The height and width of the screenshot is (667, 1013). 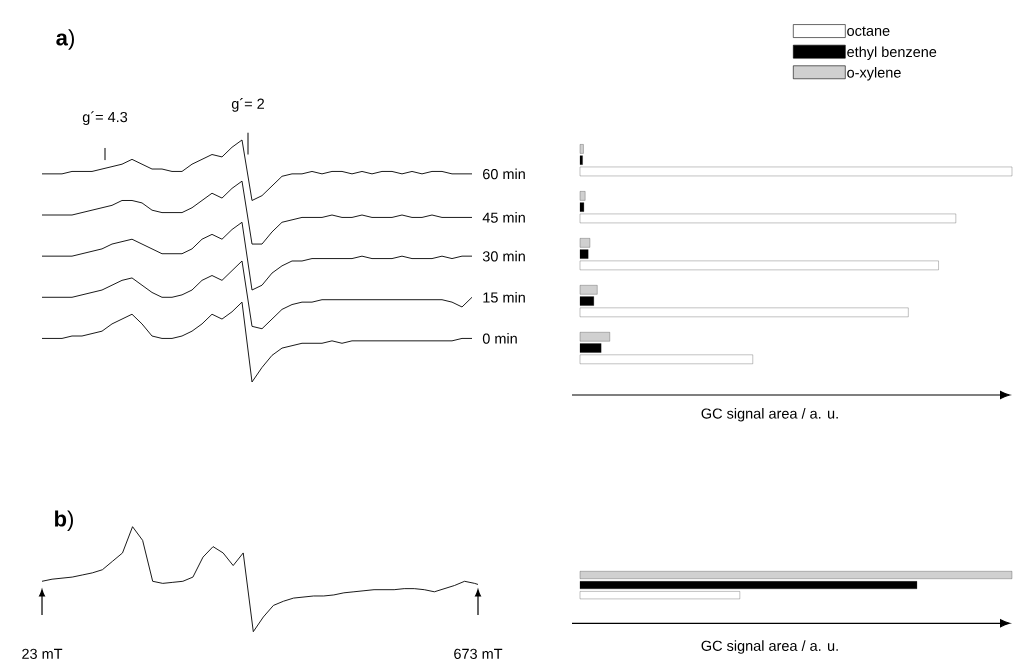 I want to click on text: g´= 2, so click(x=247, y=105).